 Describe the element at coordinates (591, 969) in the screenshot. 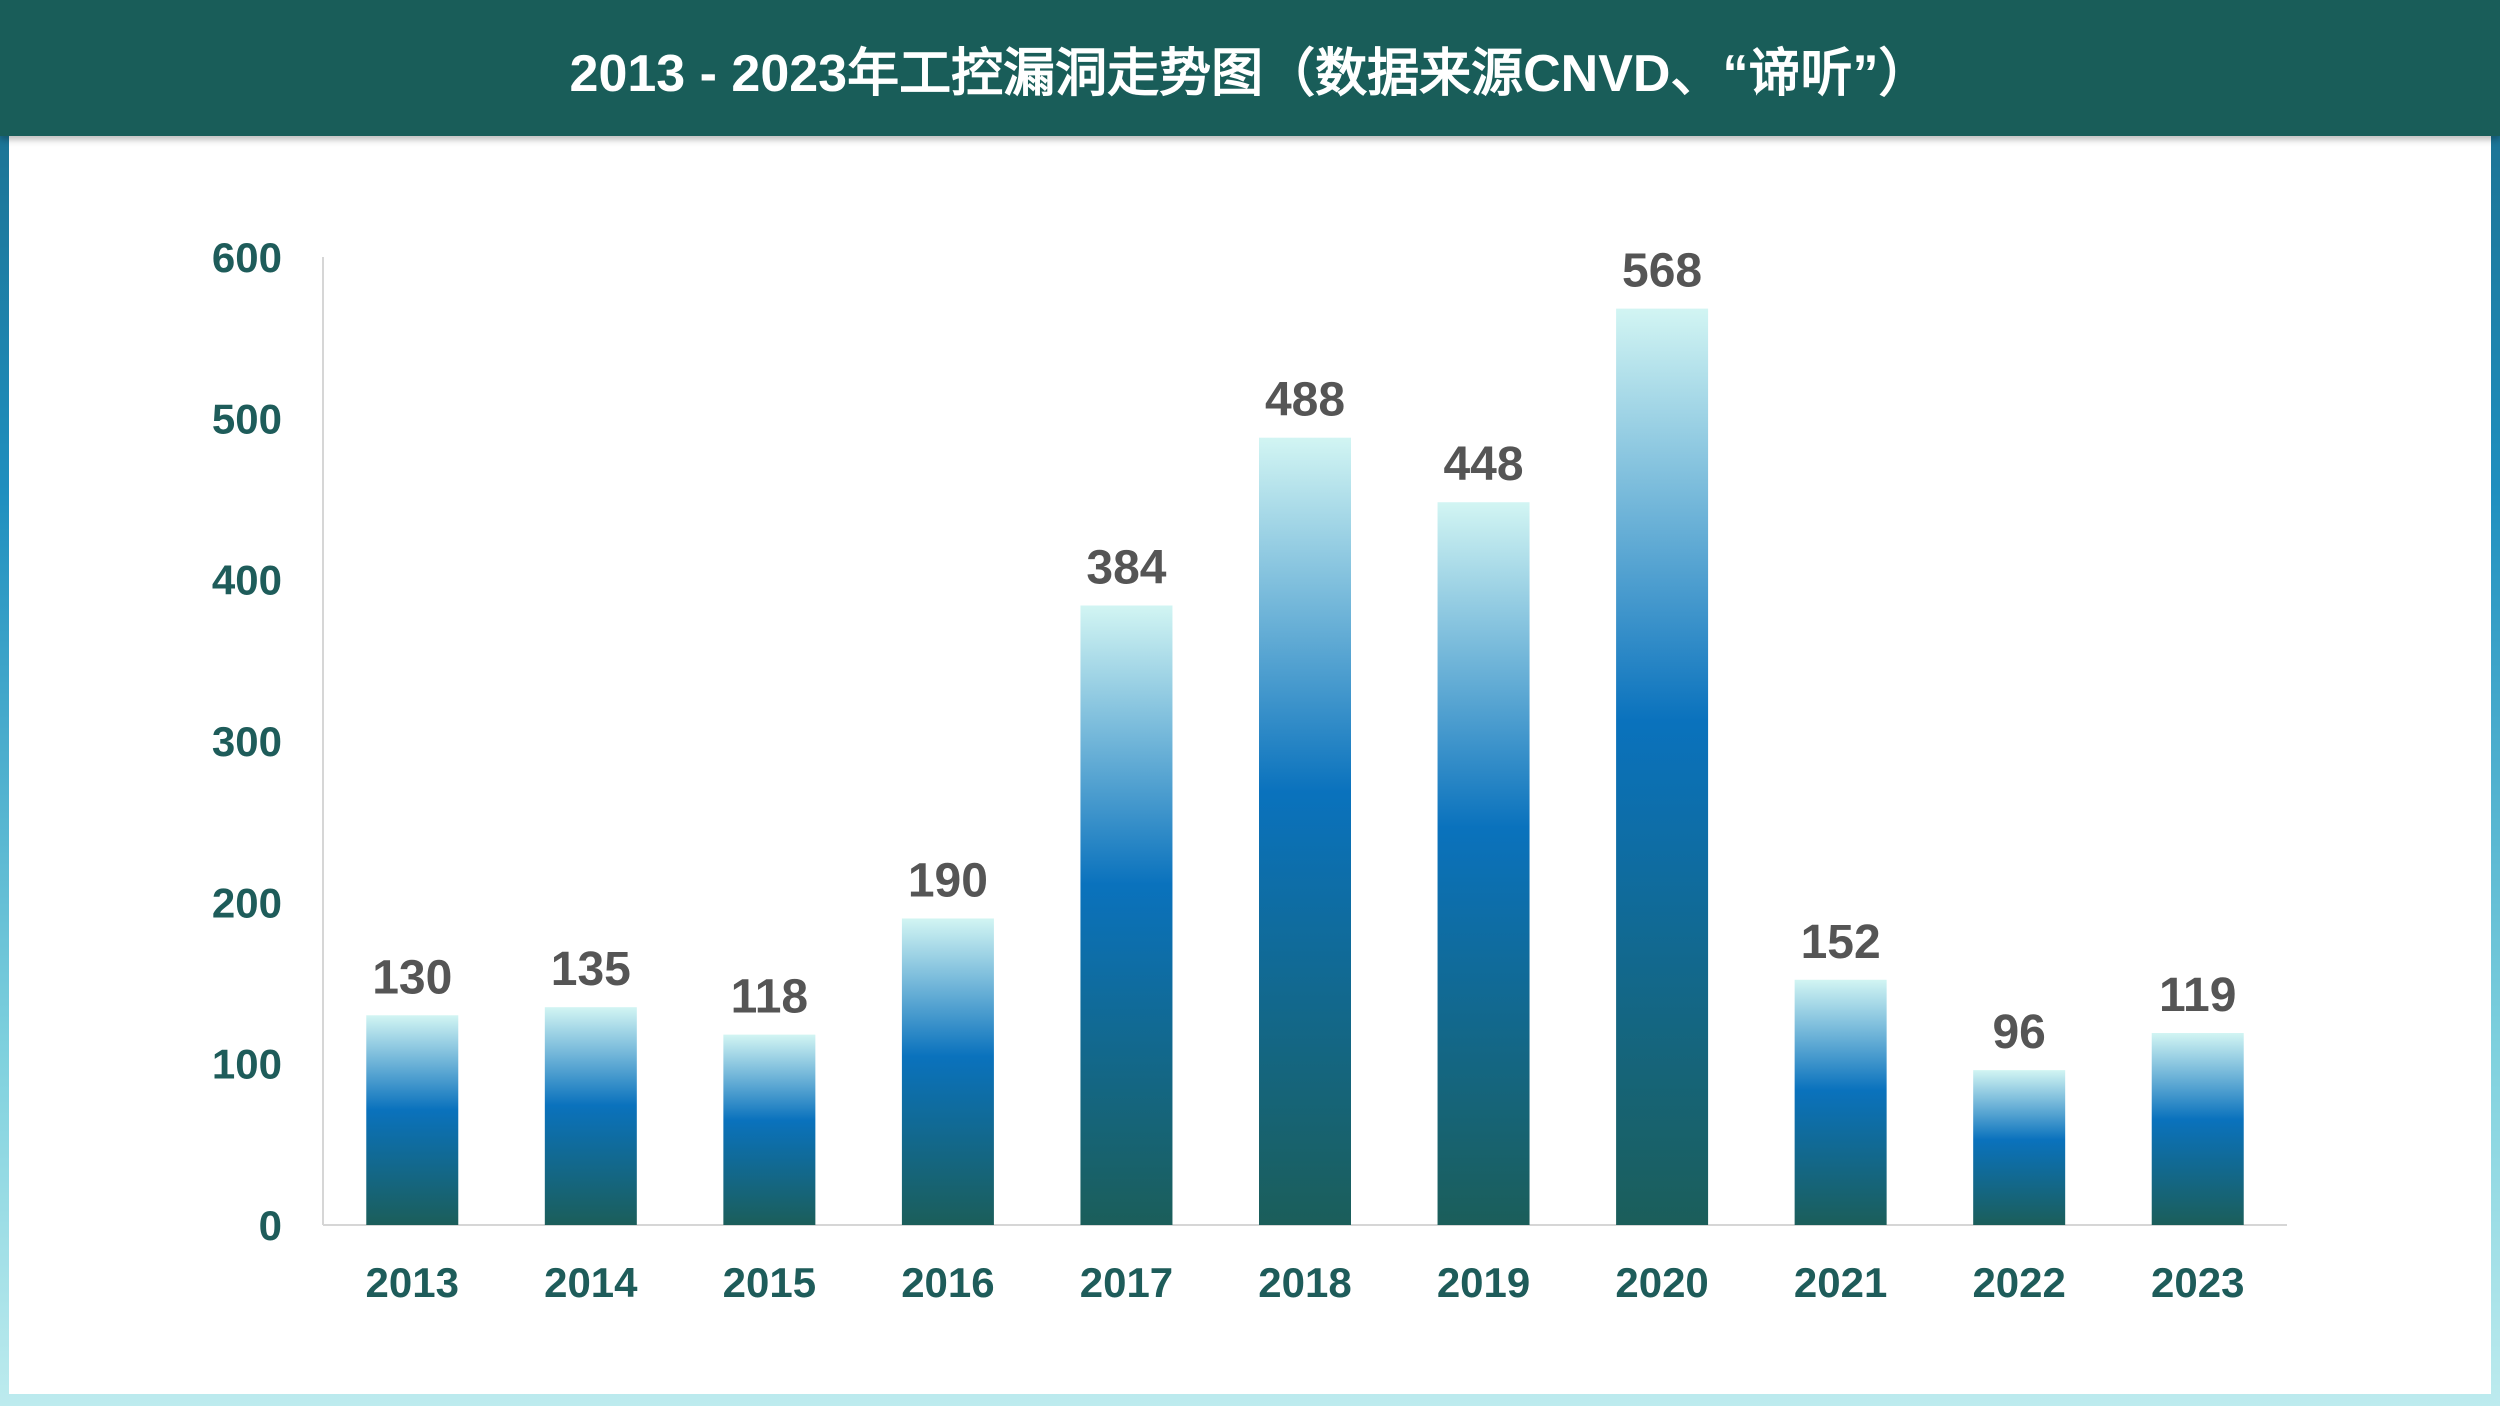

I see `data-label-2014: 135` at that location.